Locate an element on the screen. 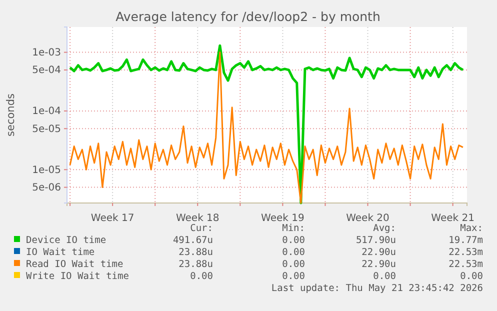 This screenshot has width=497, height=311. y-tick-label: 5e-05 is located at coordinates (46, 129).